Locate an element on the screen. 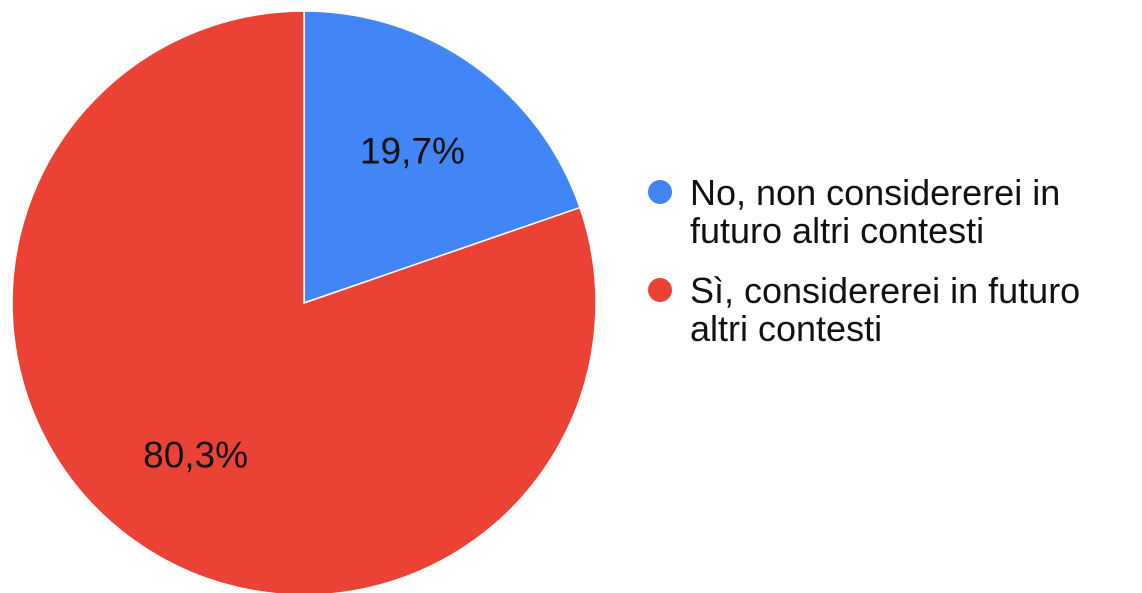  slice-percent-label: 80,3% is located at coordinates (195, 455).